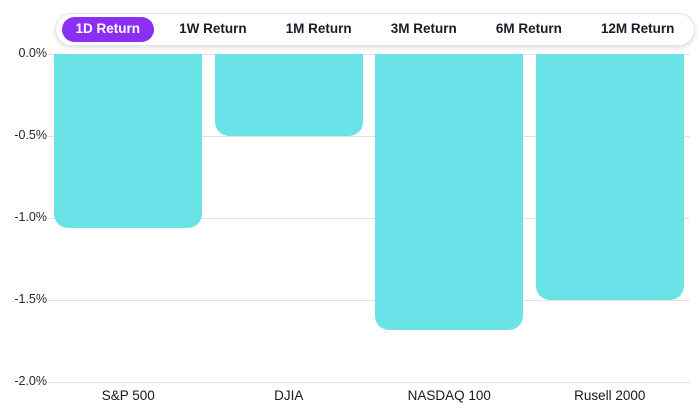  Describe the element at coordinates (319, 29) in the screenshot. I see `tab-1m-return: 1M Return` at that location.